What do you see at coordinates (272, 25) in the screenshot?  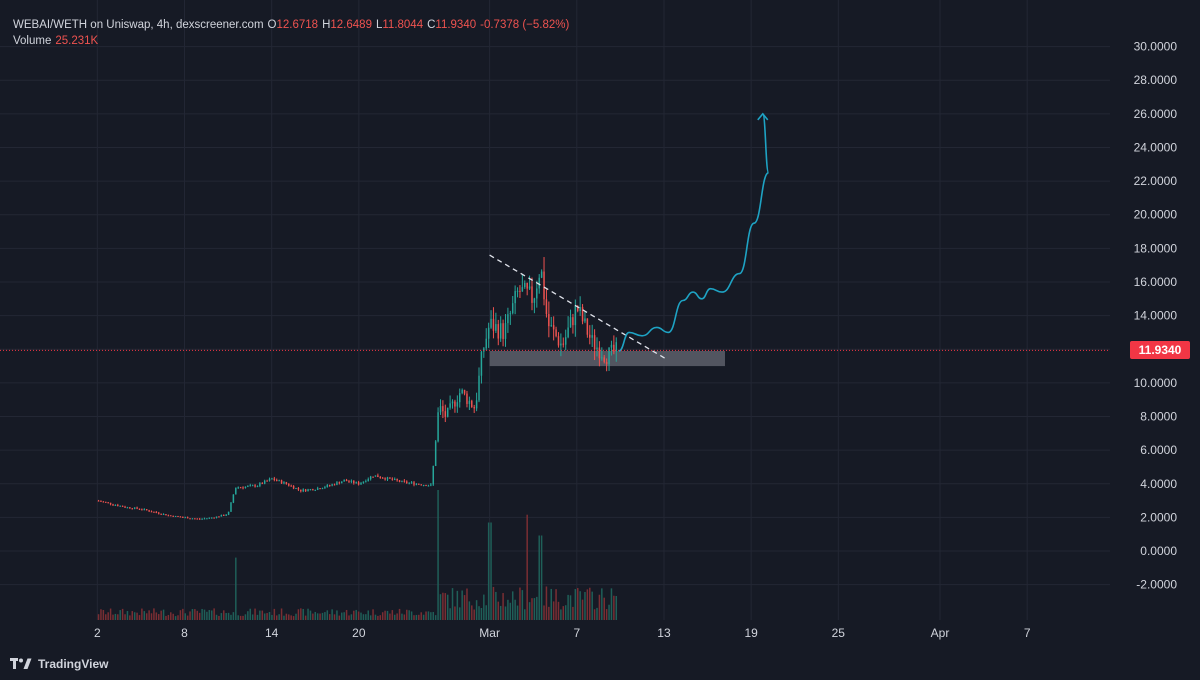 I see `open-label: O` at bounding box center [272, 25].